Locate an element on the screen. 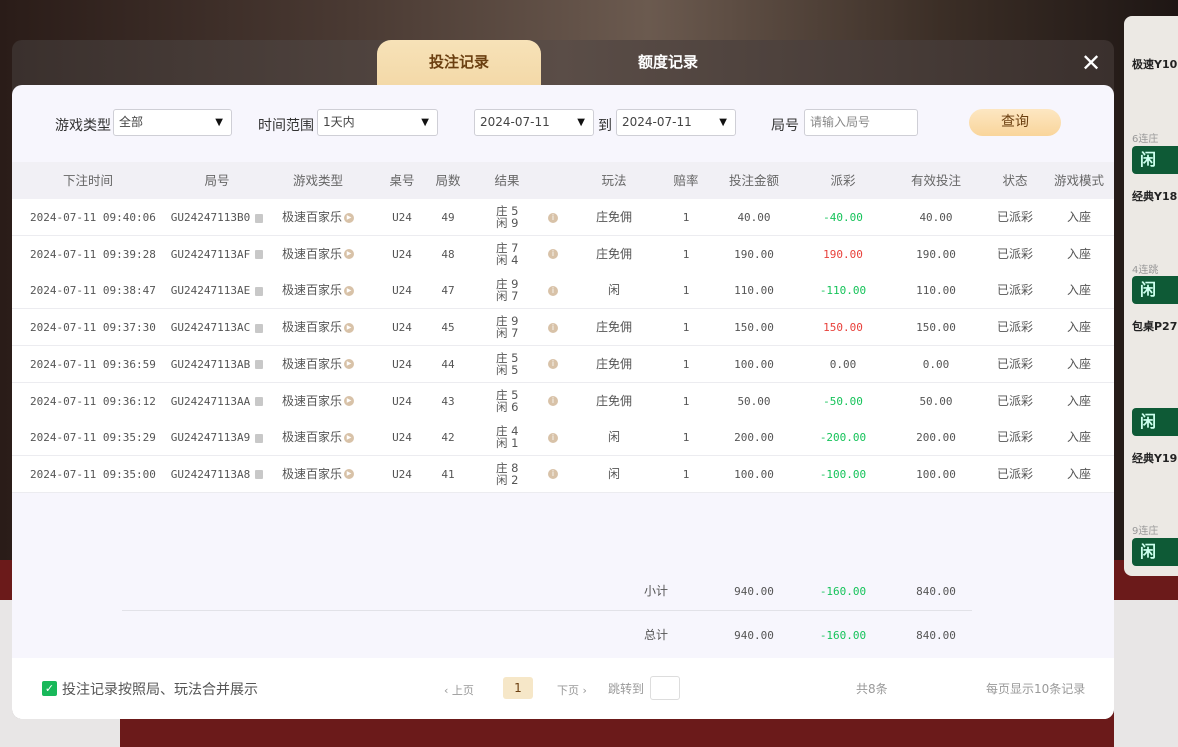 The height and width of the screenshot is (747, 1178). total-bet: 940.00 is located at coordinates (754, 635).